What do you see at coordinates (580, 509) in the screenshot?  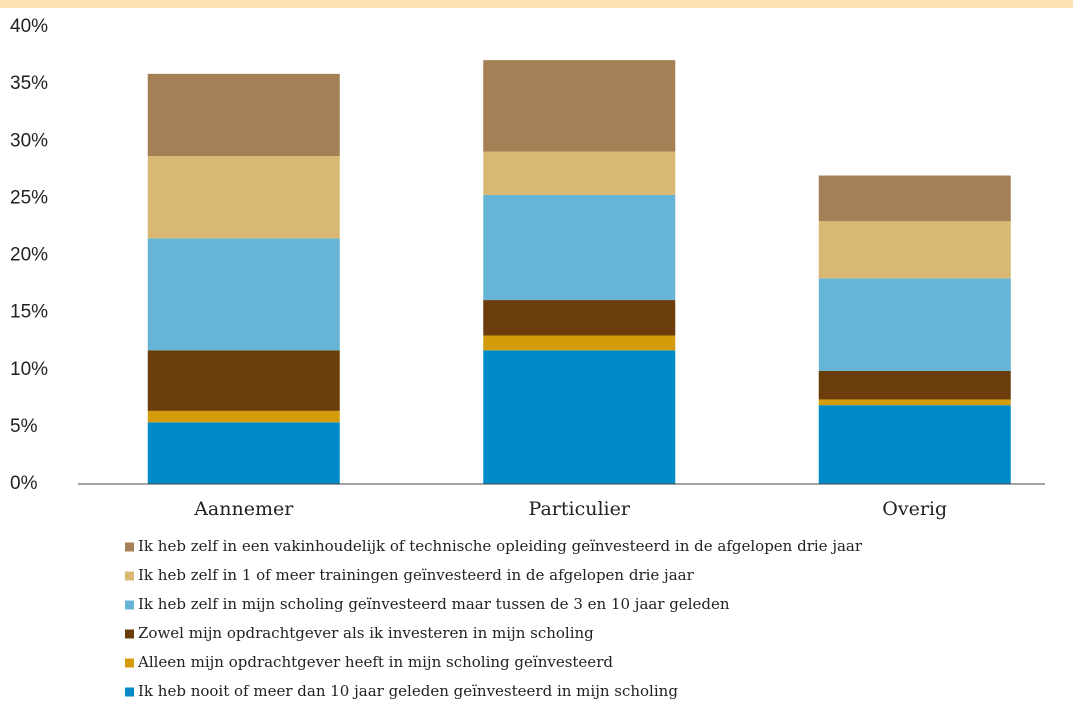 I see `x-tick-label: Particulier` at bounding box center [580, 509].